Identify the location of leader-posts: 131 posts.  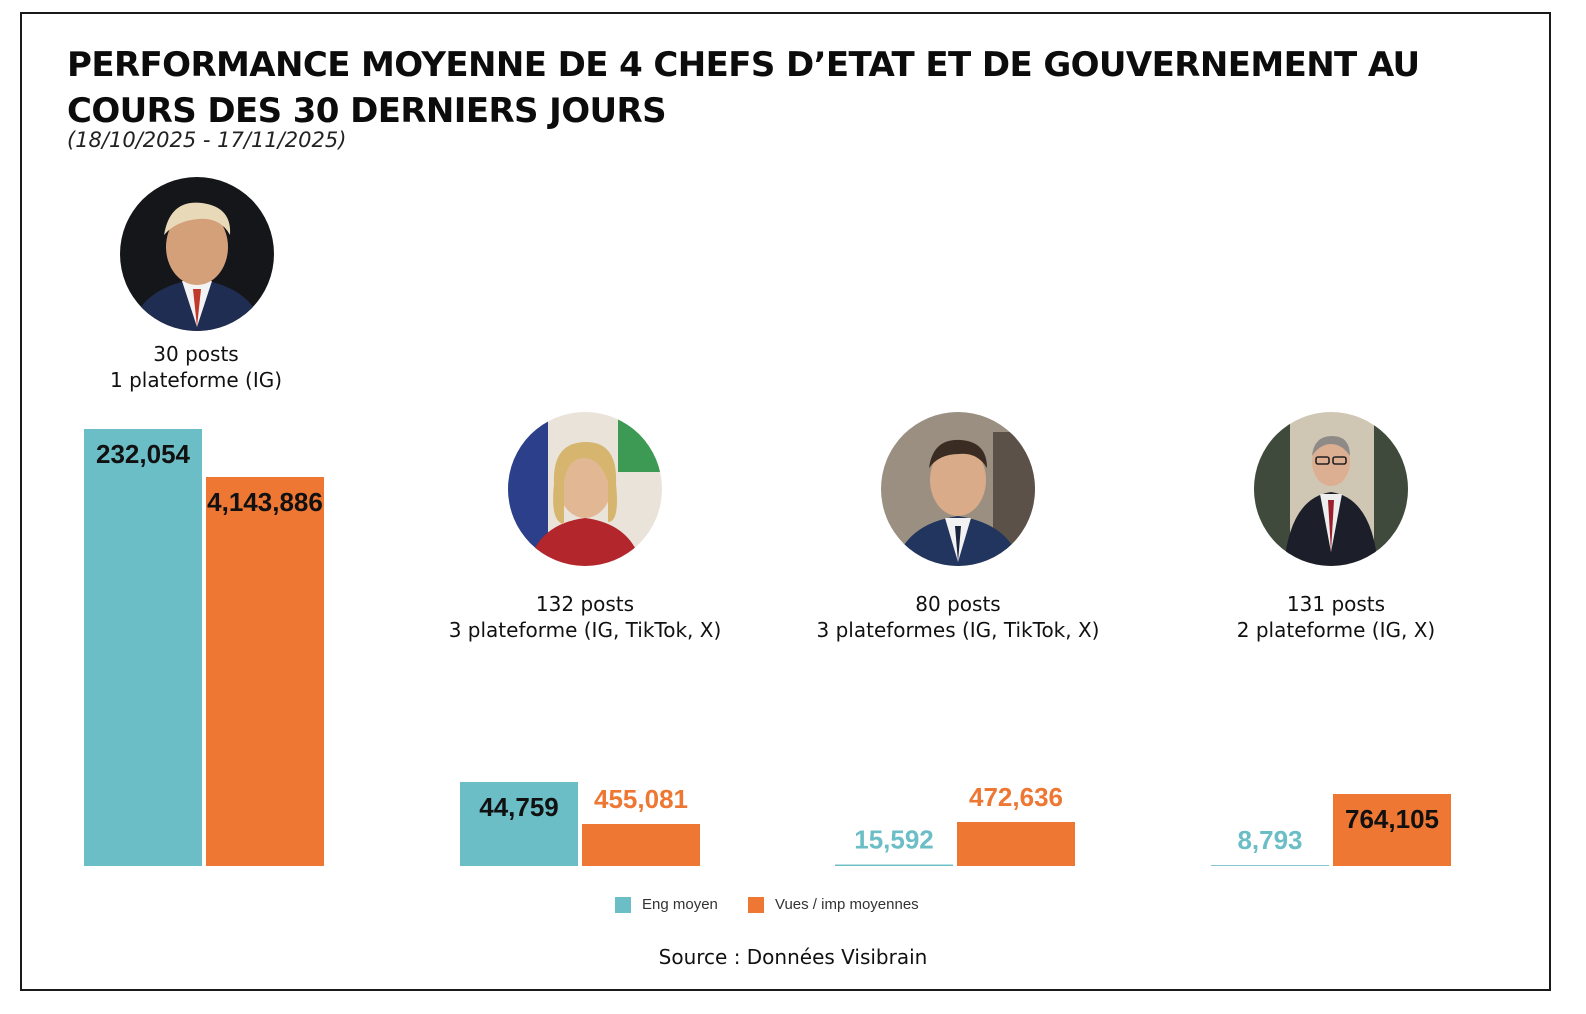
(1336, 604).